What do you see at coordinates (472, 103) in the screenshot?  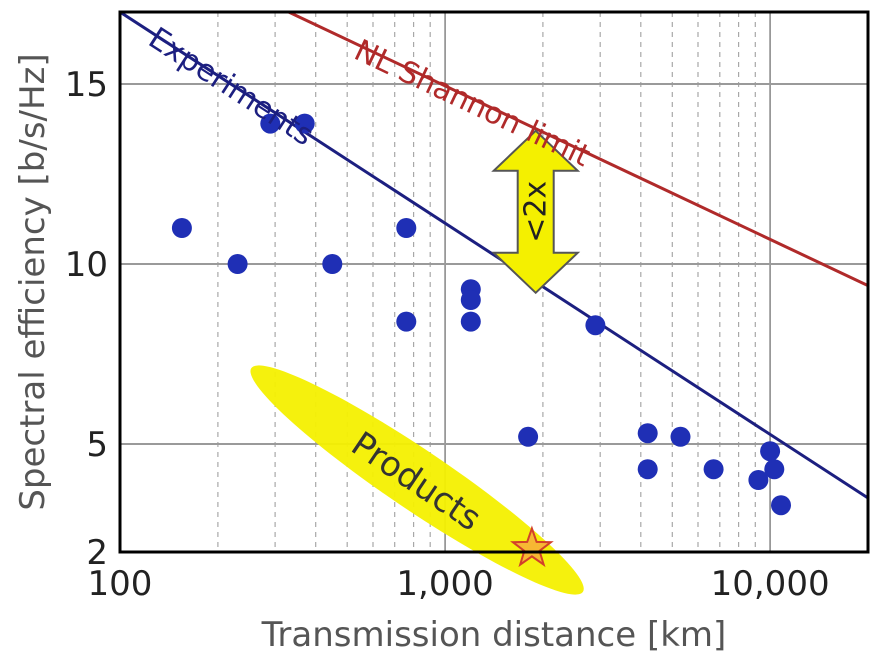 I see `shannon-limit-label: NL Shannon limit` at bounding box center [472, 103].